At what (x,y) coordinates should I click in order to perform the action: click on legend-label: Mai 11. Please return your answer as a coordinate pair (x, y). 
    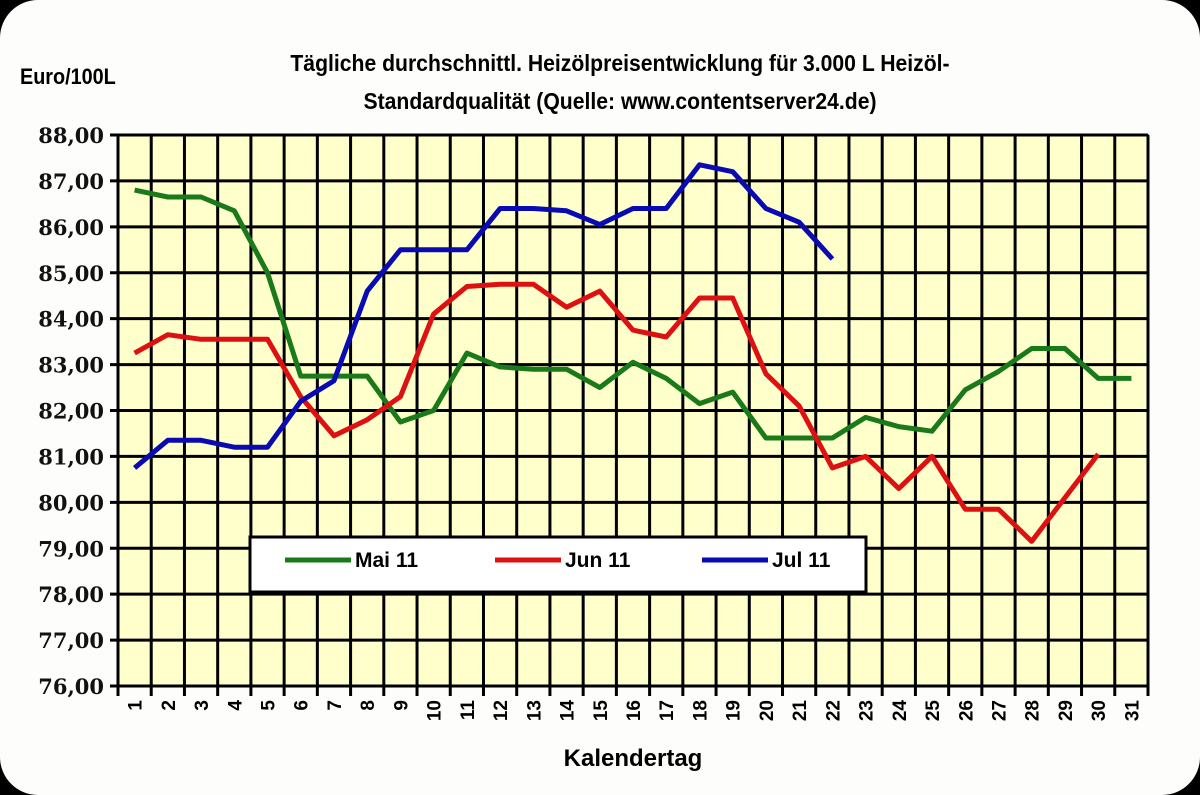
    Looking at the image, I should click on (386, 560).